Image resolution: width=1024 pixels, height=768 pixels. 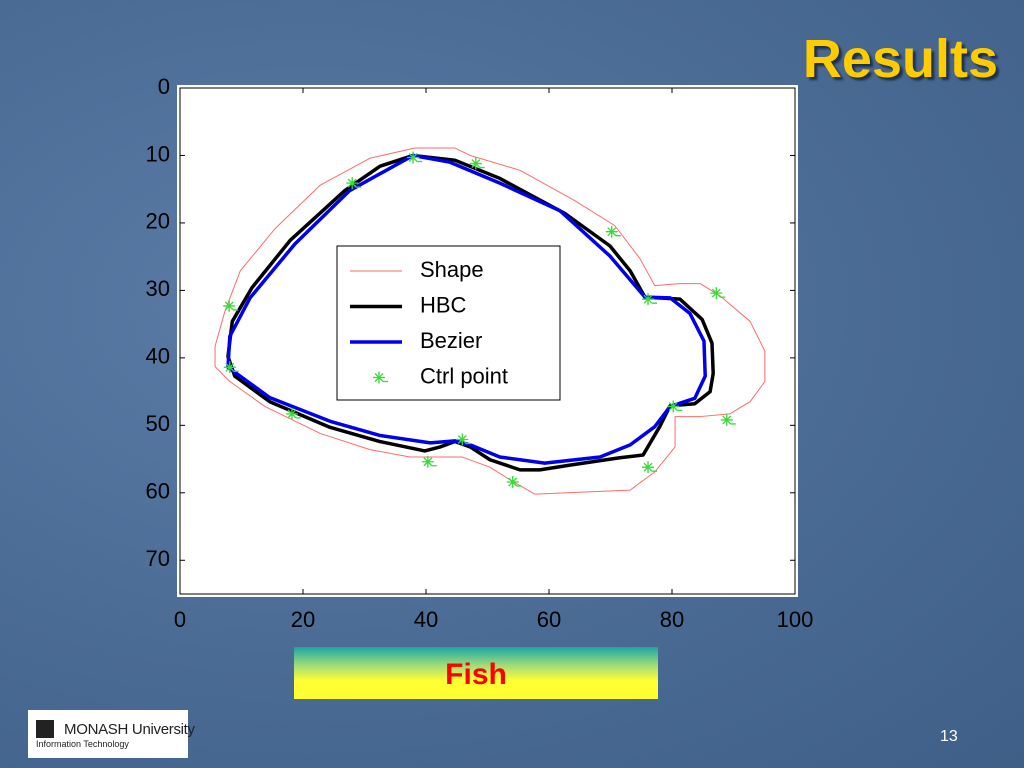 I want to click on y-tick-label: 70, so click(x=158, y=558).